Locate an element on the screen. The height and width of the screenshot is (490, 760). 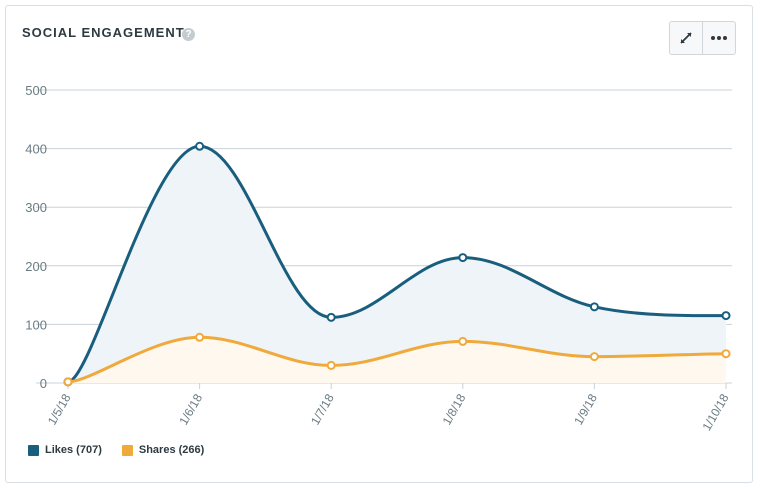
chart-title: SOCIAL ENGAGEMENT is located at coordinates (103, 32).